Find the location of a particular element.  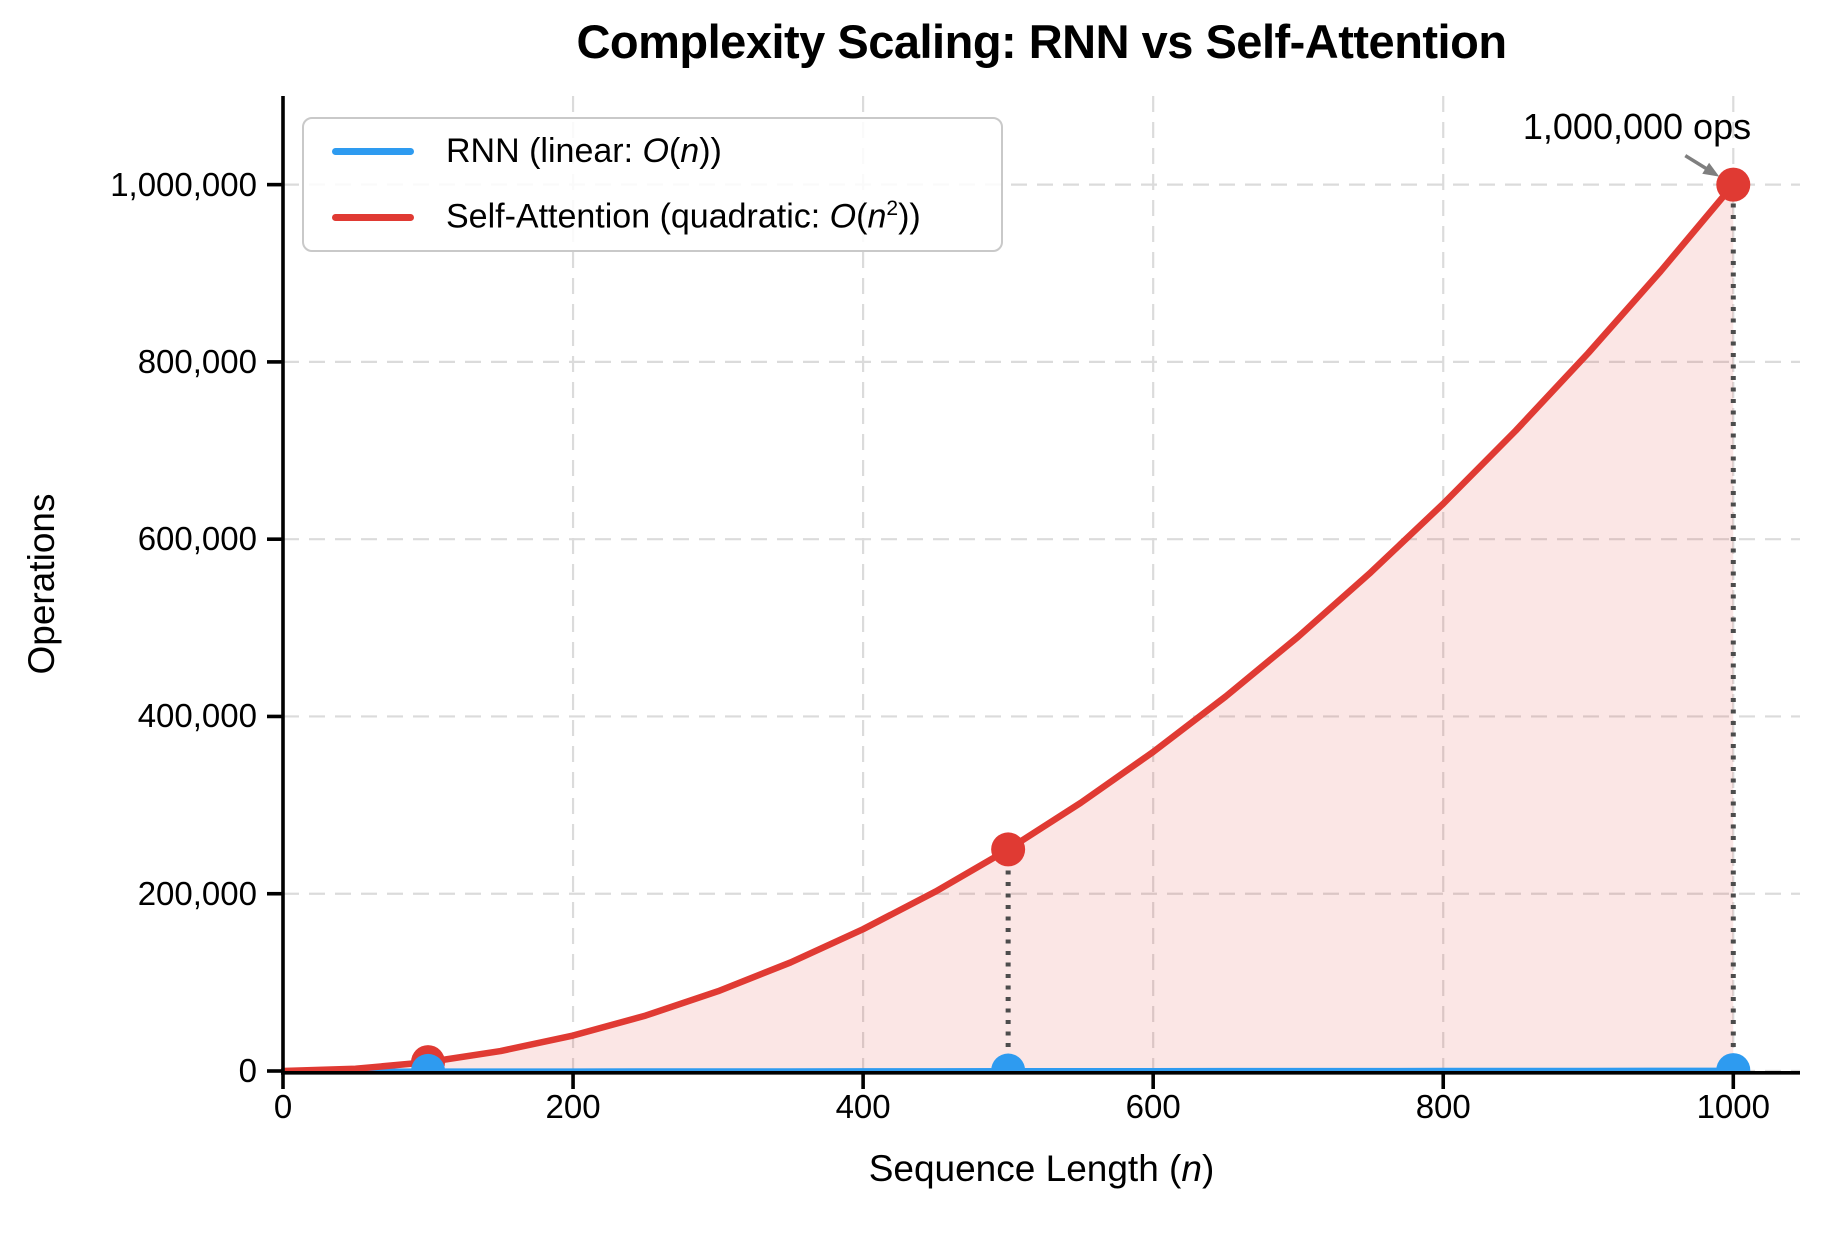

x-tick-label: 800 is located at coordinates (1443, 1106).